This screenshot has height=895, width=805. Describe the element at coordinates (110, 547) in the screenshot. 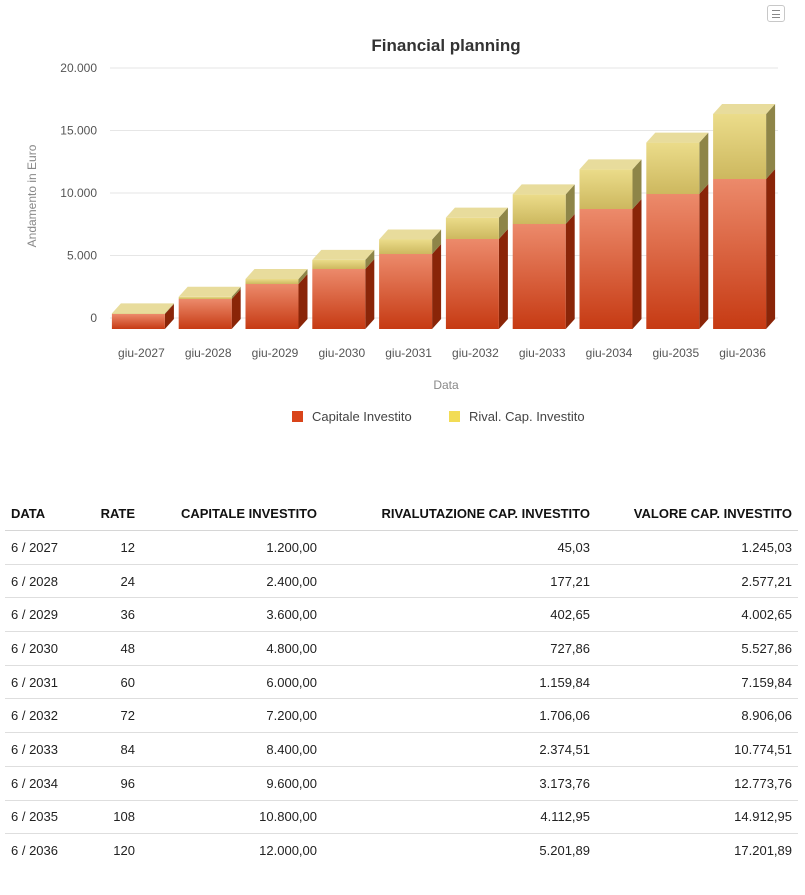

I see `cell-rate: 12` at that location.